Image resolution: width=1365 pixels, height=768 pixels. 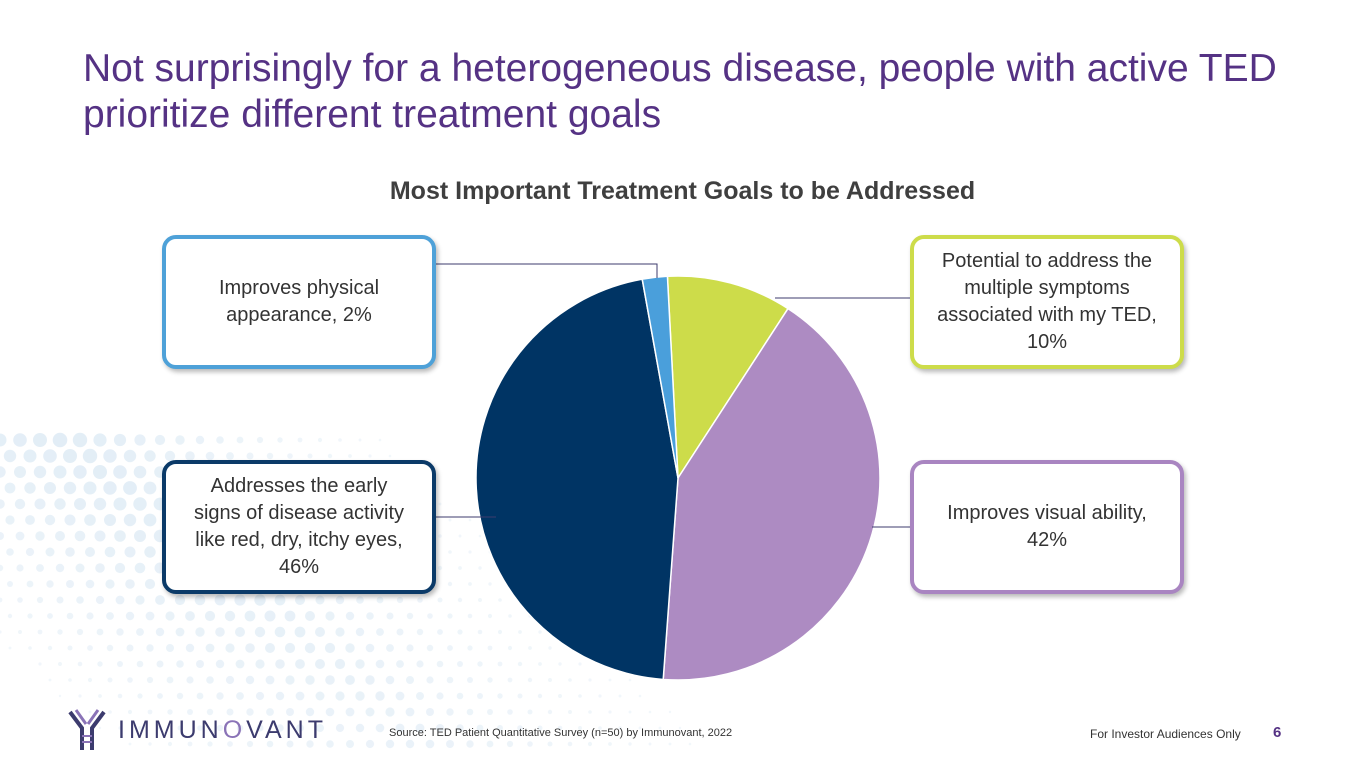 I want to click on leader-line-appearance, so click(x=547, y=270).